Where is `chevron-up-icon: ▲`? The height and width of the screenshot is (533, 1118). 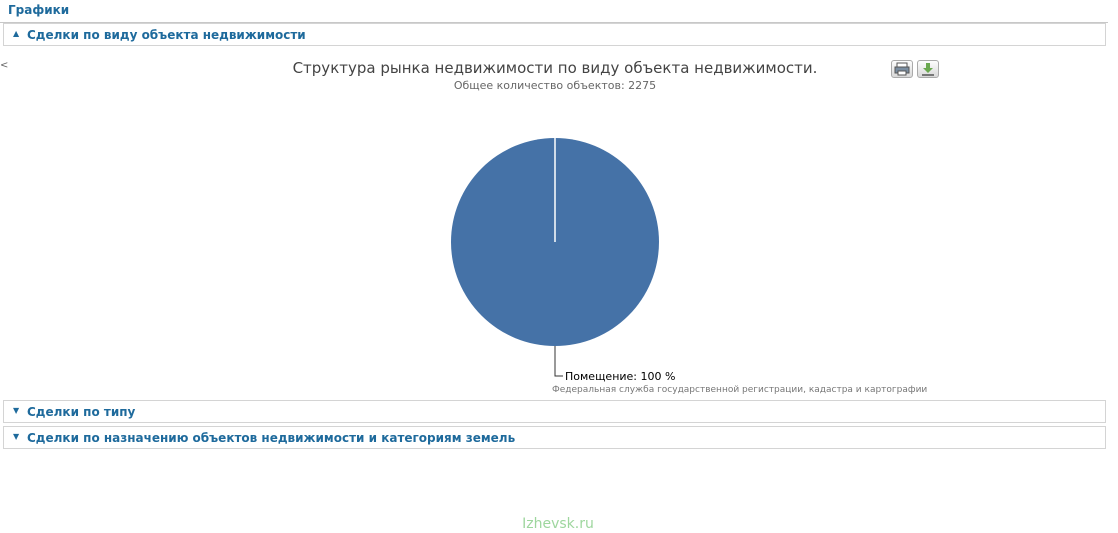 chevron-up-icon: ▲ is located at coordinates (16, 33).